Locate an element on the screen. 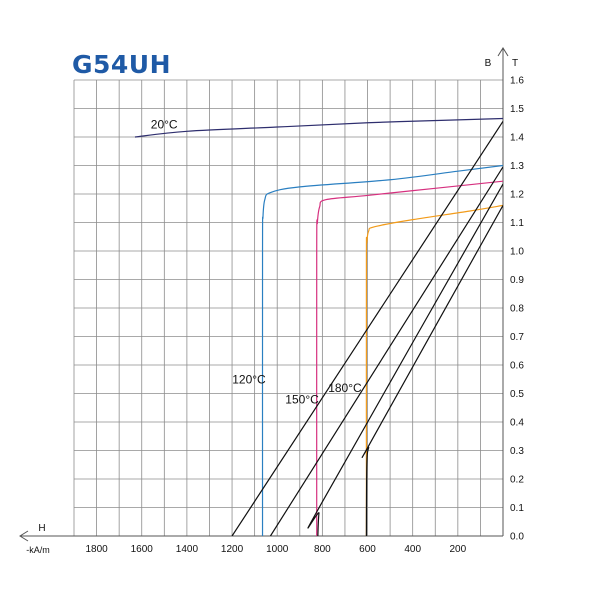  x-tick-label: 600 is located at coordinates (367, 549).